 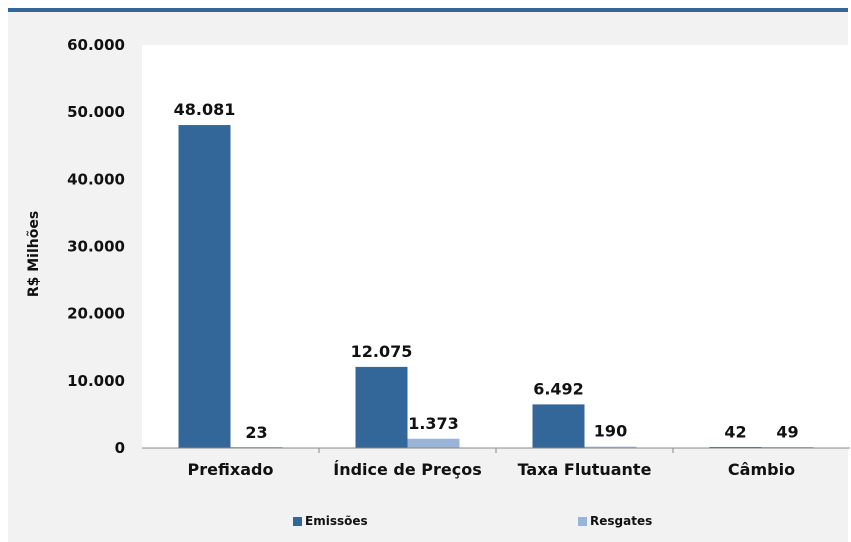 I want to click on legend-item-resgates: Resgates, so click(x=615, y=521).